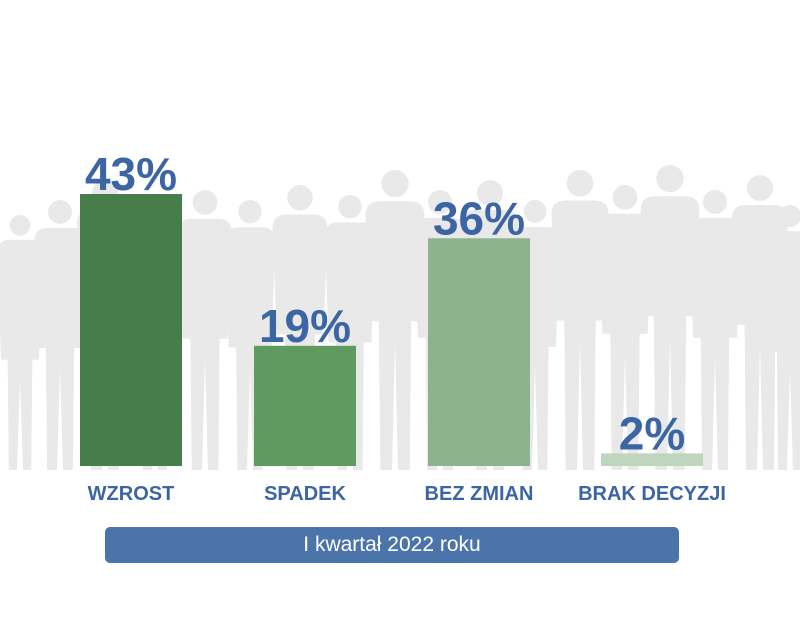 The image size is (800, 625). I want to click on bar-spadek, so click(305, 405).